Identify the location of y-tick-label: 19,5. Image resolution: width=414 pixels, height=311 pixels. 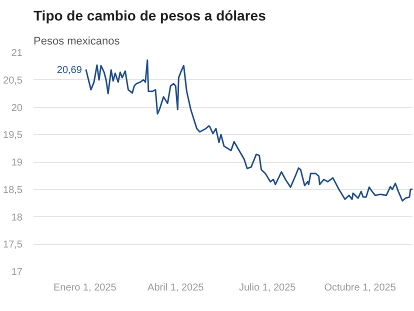
(13, 136).